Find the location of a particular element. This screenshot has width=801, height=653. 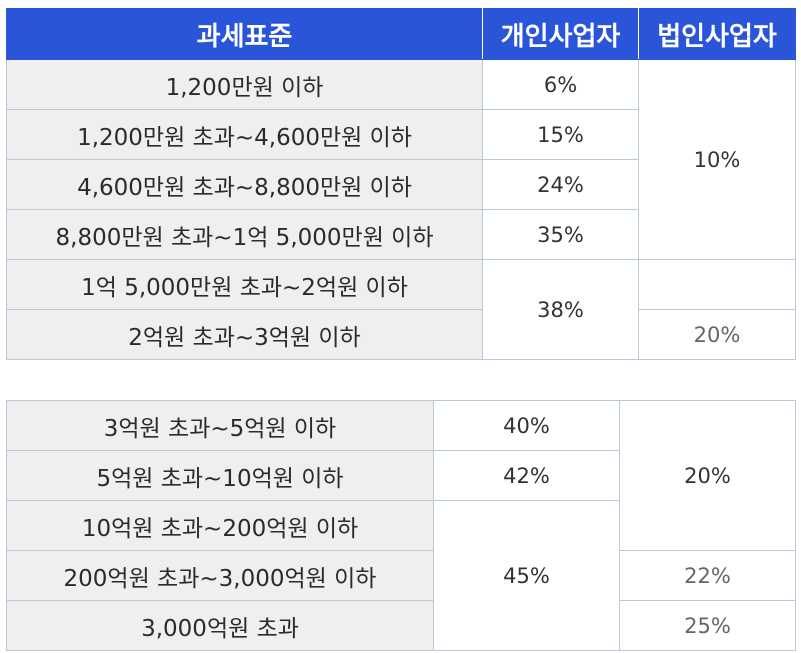

bracket-cell: 5억원 초과~10억원 이하 is located at coordinates (220, 475).